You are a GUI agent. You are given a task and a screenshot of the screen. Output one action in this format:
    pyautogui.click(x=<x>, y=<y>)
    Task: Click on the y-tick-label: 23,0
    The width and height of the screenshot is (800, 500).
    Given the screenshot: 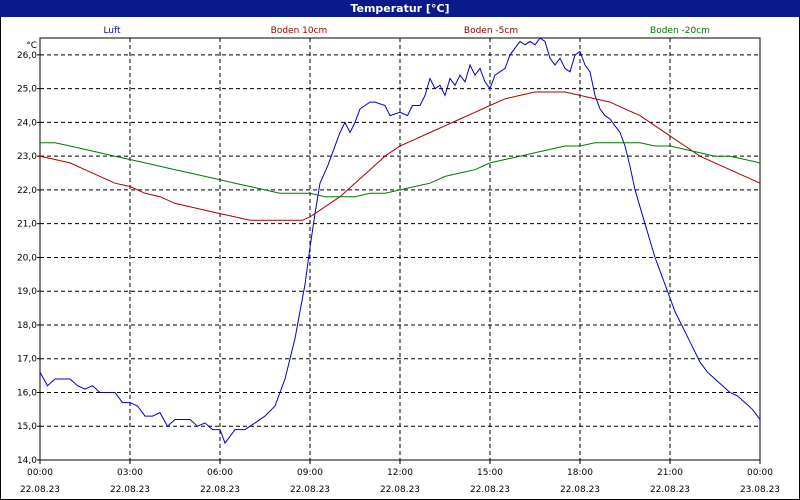 What is the action you would take?
    pyautogui.click(x=27, y=157)
    